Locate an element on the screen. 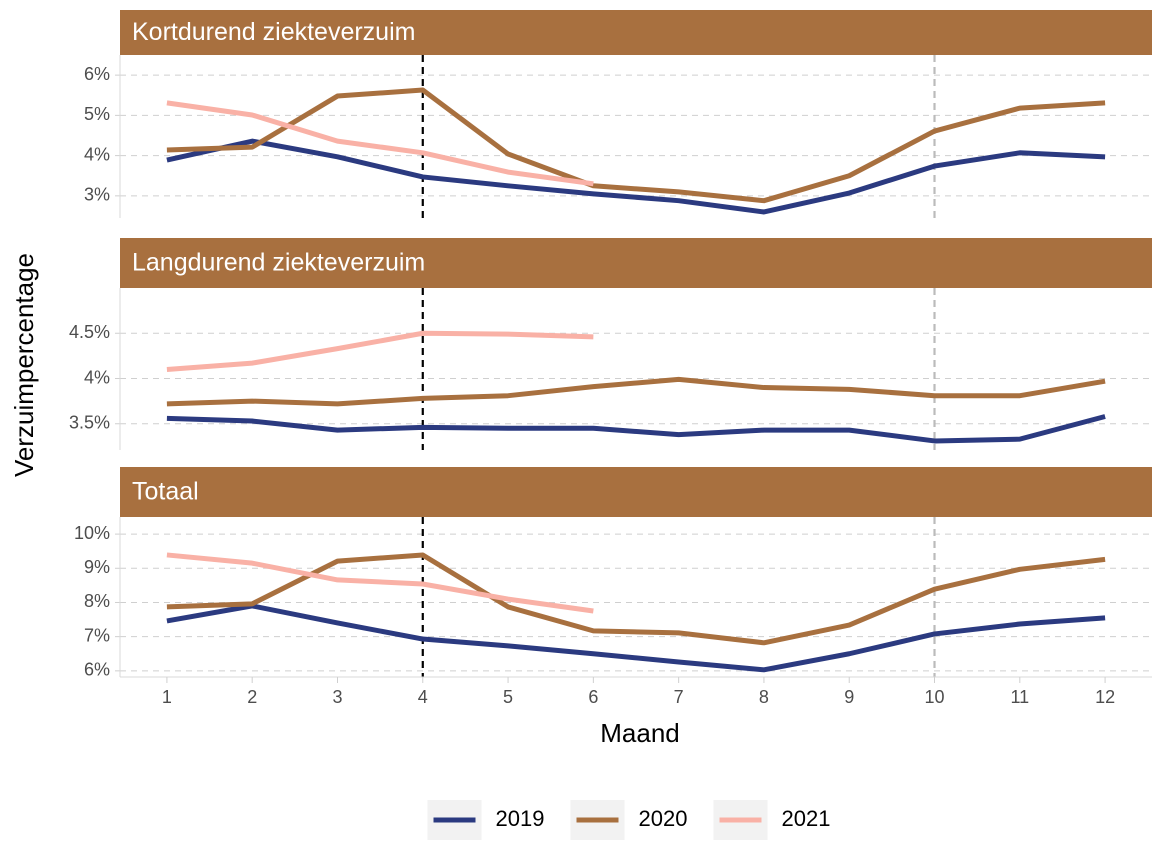 Image resolution: width=1155 pixels, height=843 pixels. x-tick-label: 7 is located at coordinates (679, 697).